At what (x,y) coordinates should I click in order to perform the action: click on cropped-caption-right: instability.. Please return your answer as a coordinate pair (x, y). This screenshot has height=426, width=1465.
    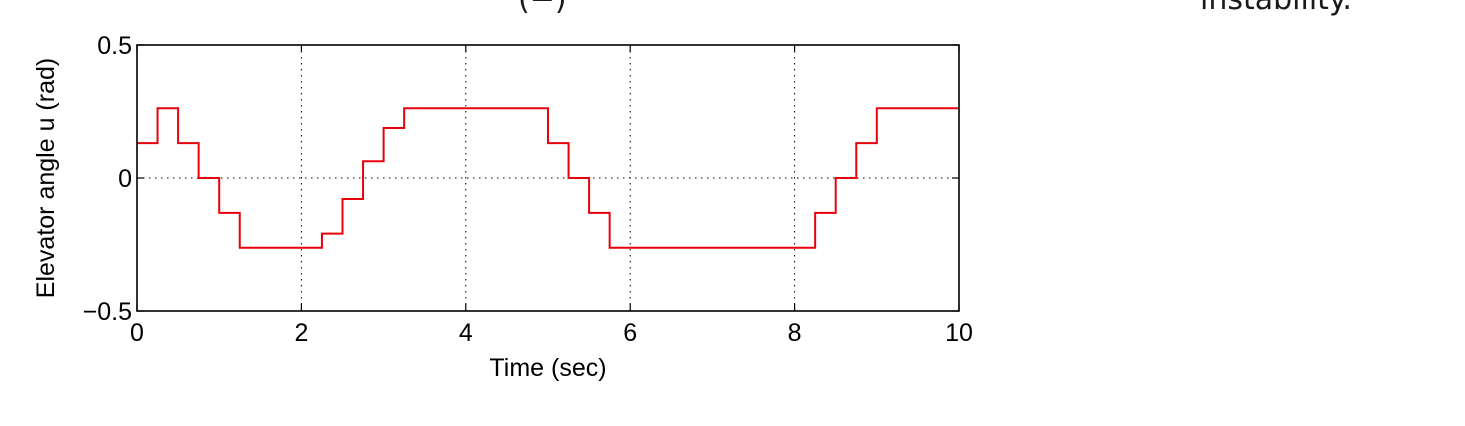
    Looking at the image, I should click on (1276, 8).